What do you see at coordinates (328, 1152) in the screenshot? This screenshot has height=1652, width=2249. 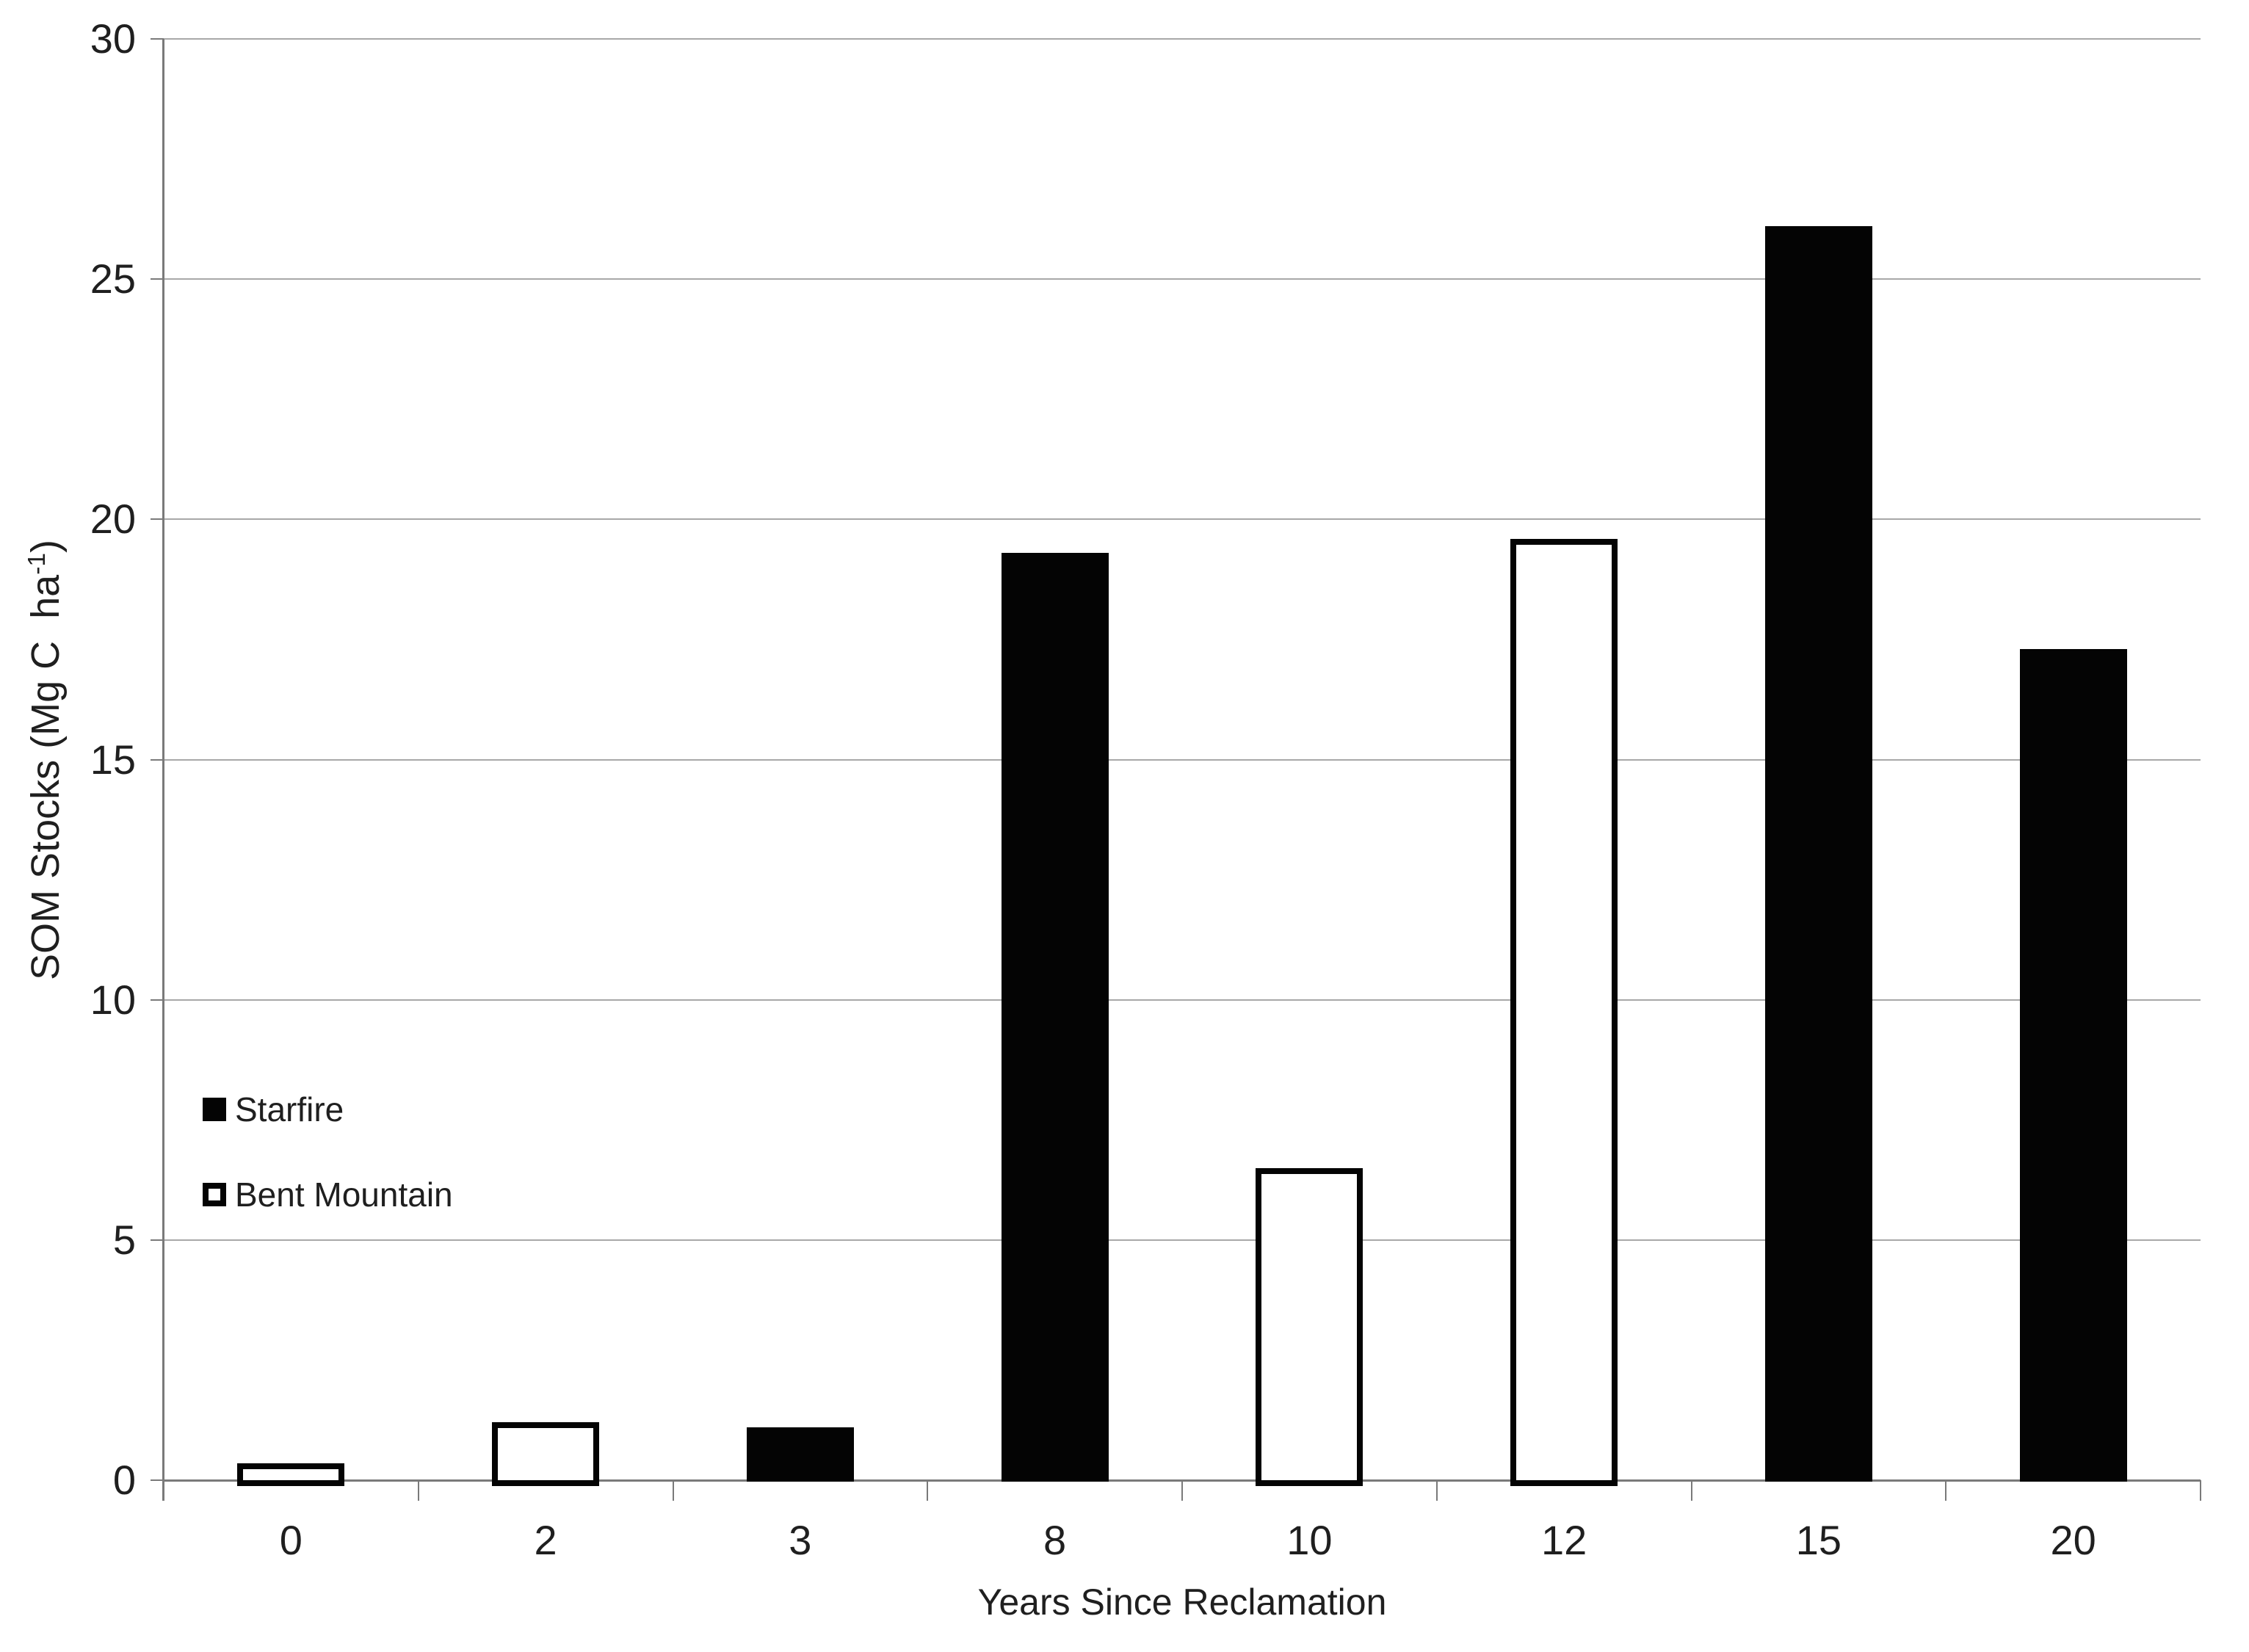 I see `legend: Starfire Bent Mountain` at bounding box center [328, 1152].